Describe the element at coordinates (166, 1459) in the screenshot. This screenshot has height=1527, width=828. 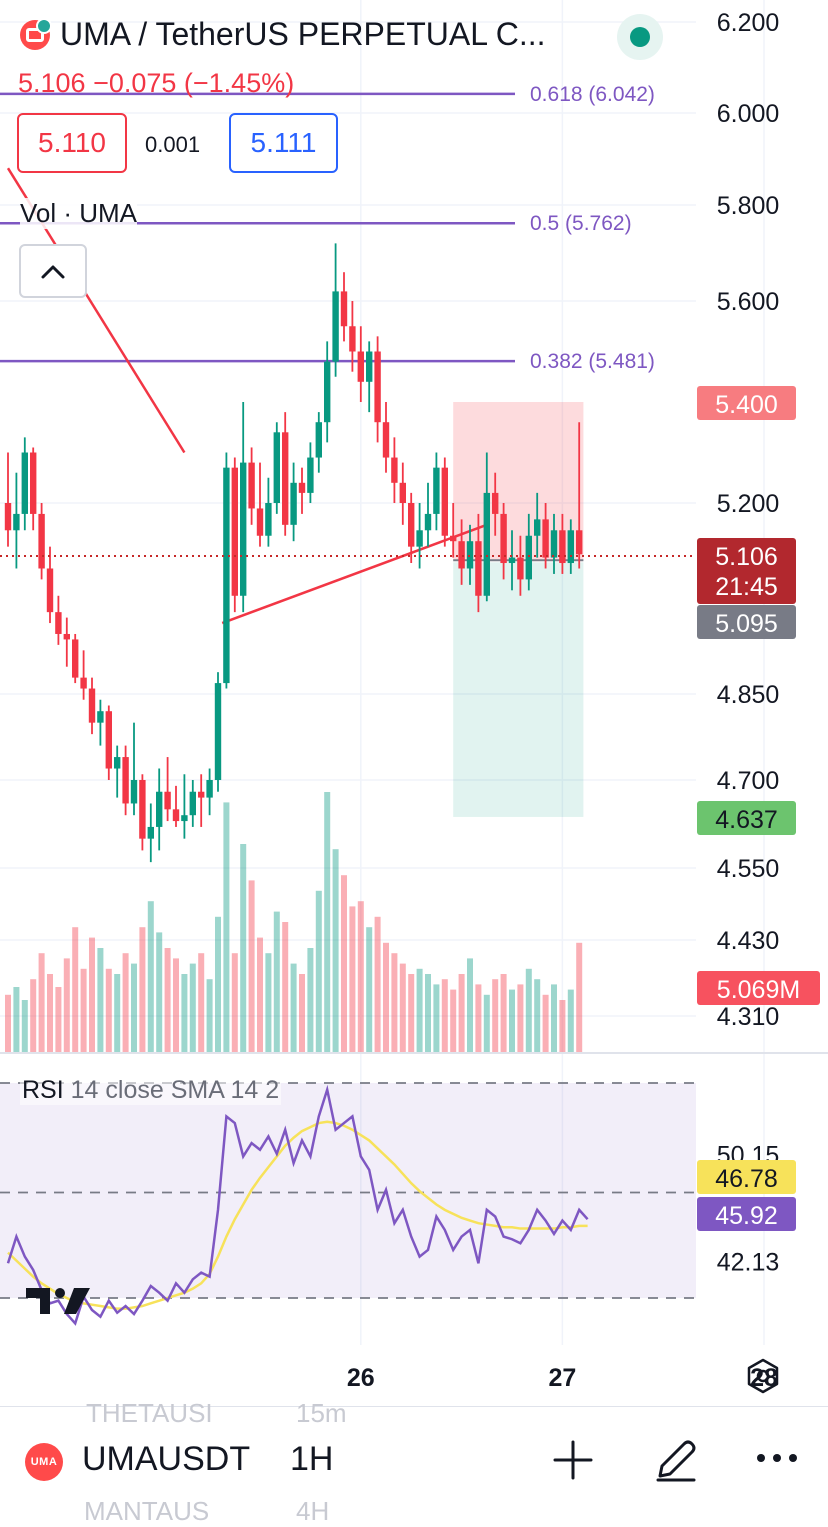
I see `symbol-selector: UMAUSDT` at that location.